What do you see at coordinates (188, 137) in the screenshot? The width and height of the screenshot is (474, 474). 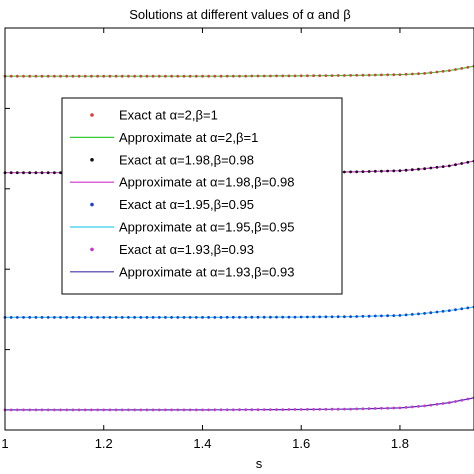 I see `legend-entry-label: Approximate at α=2,β=1` at bounding box center [188, 137].